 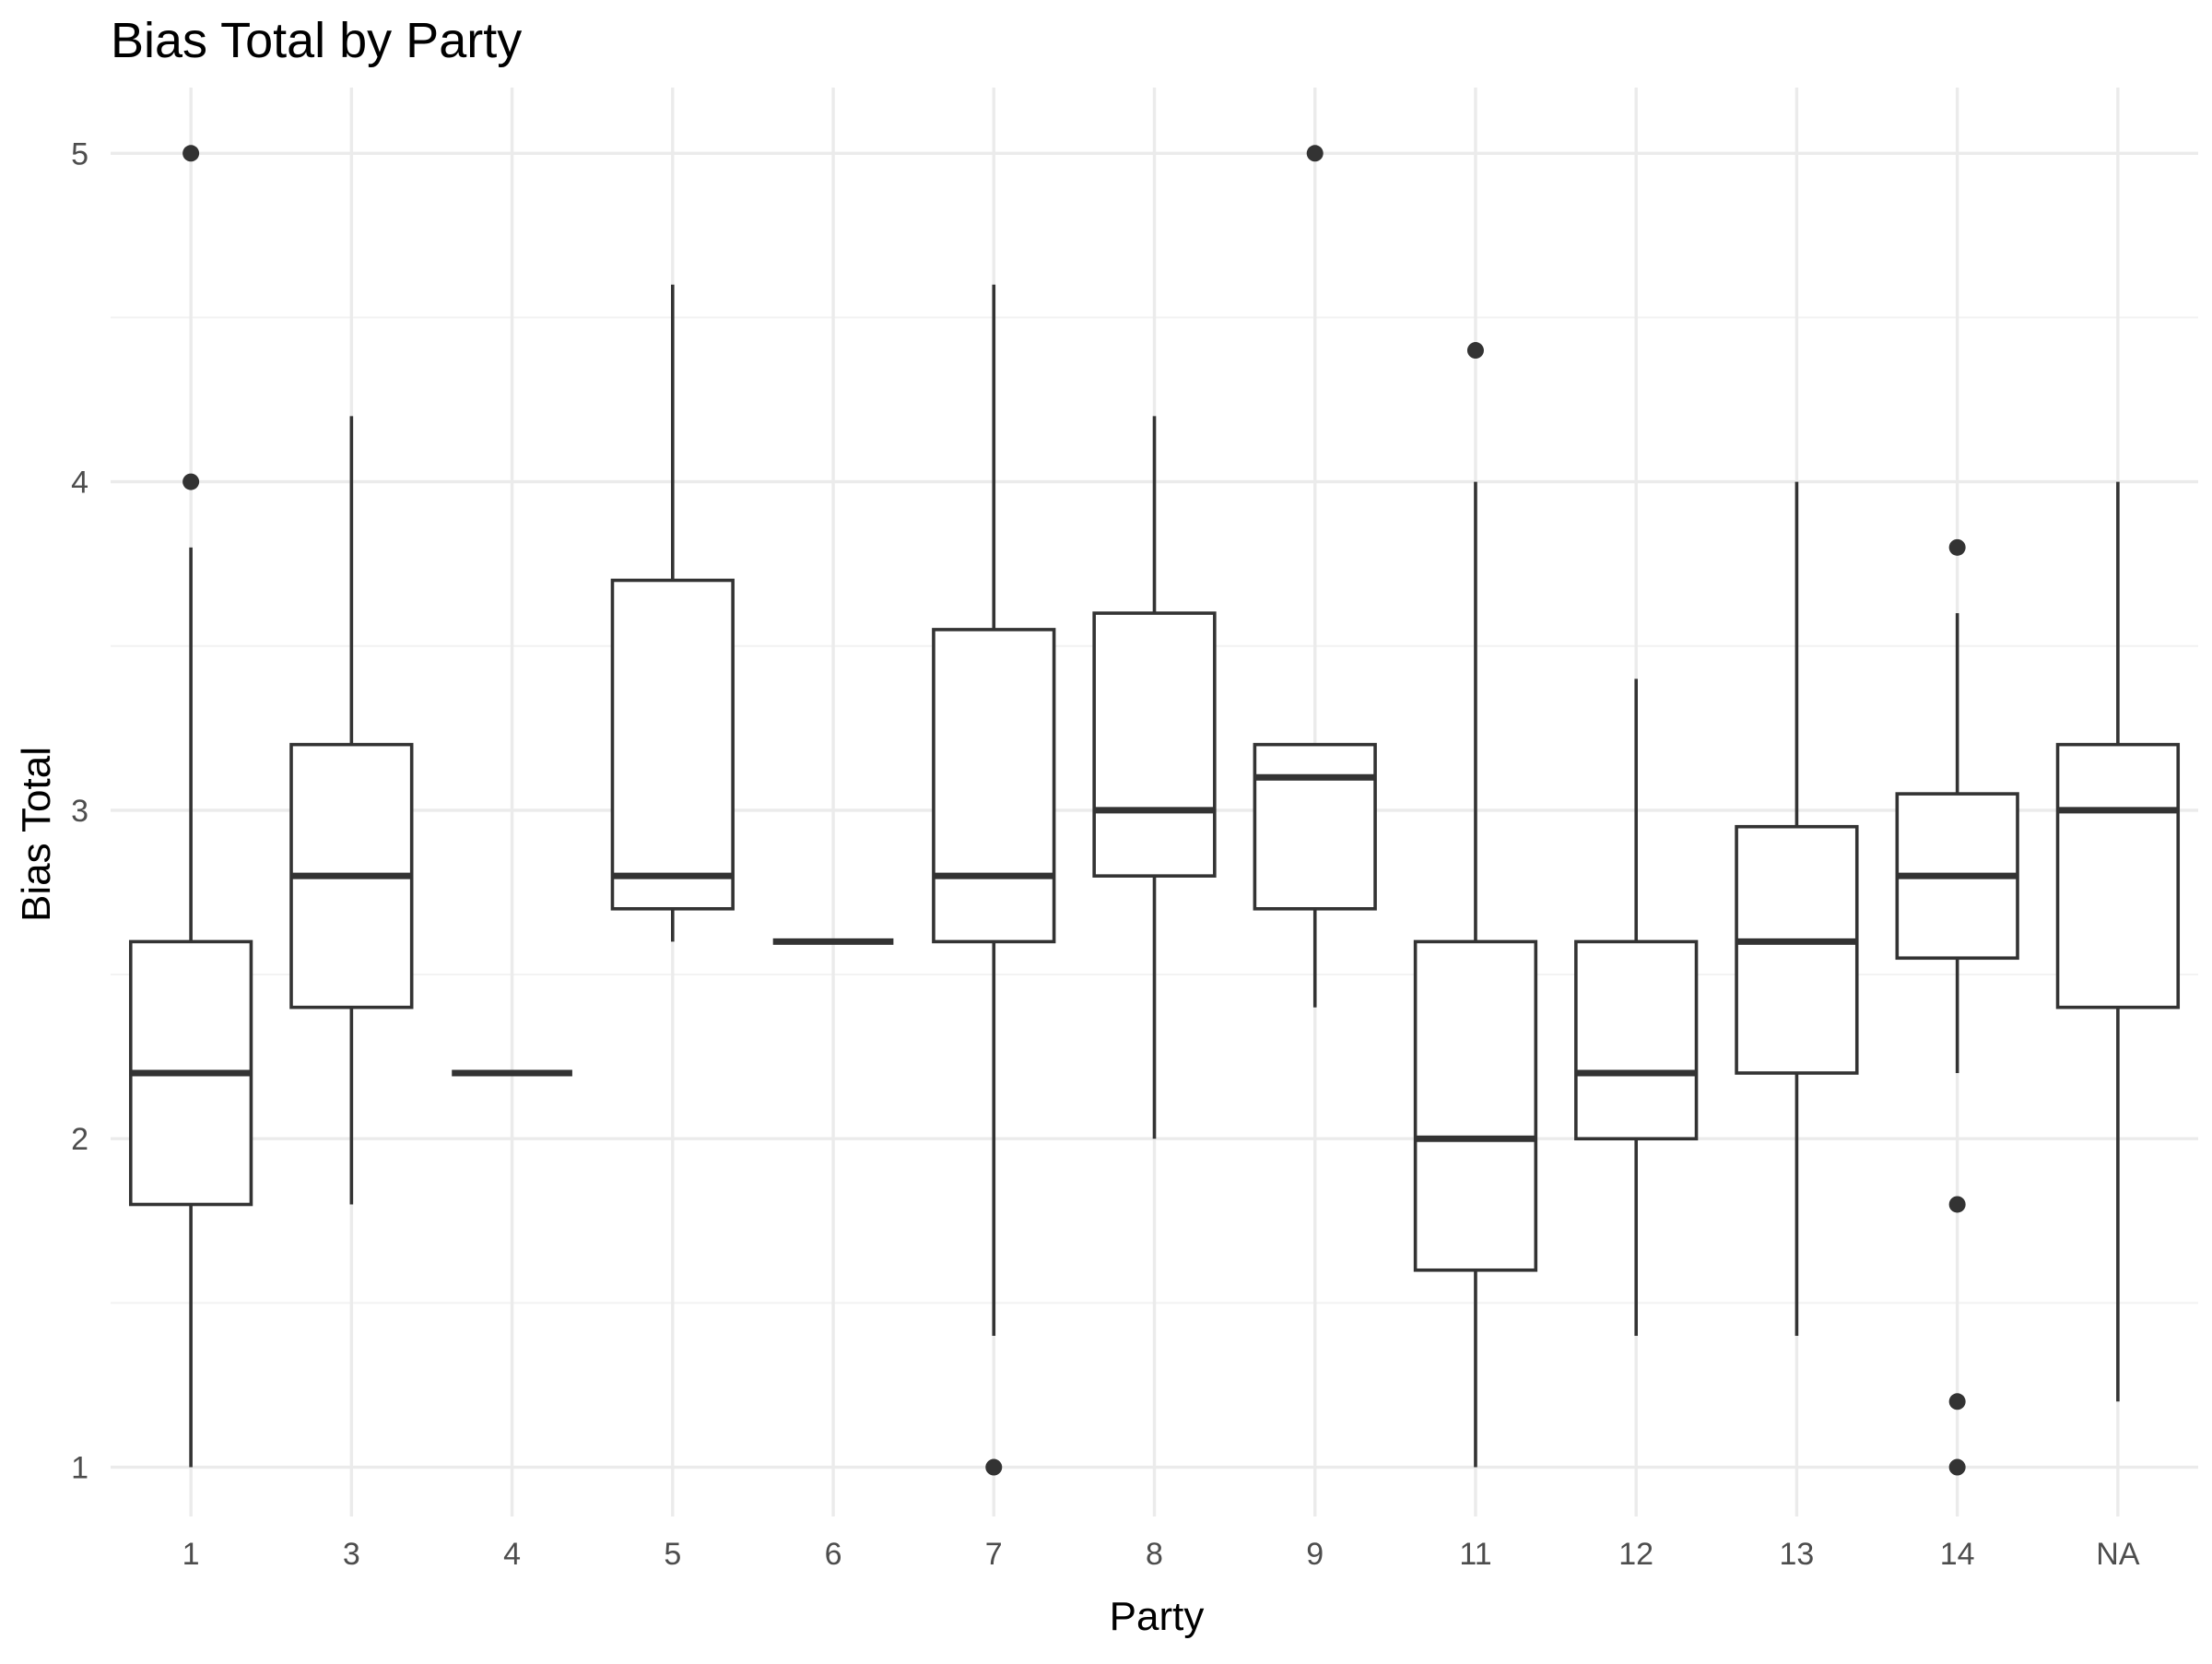 What do you see at coordinates (1157, 1616) in the screenshot?
I see `x-axis-title: Party` at bounding box center [1157, 1616].